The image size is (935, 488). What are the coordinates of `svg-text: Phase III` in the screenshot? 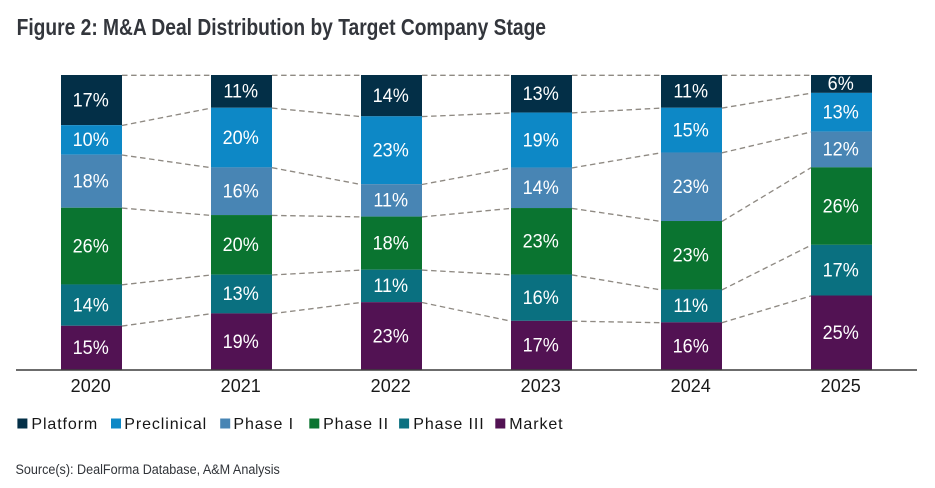 It's located at (448, 424).